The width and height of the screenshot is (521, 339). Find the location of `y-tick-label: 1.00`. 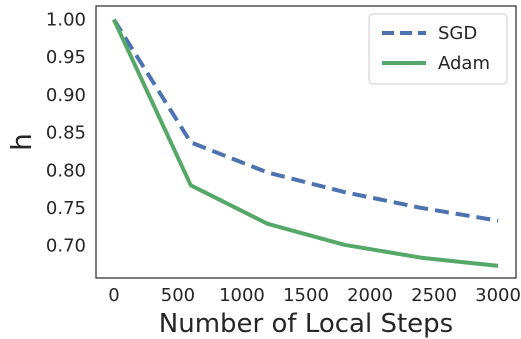

y-tick-label: 1.00 is located at coordinates (66, 20).